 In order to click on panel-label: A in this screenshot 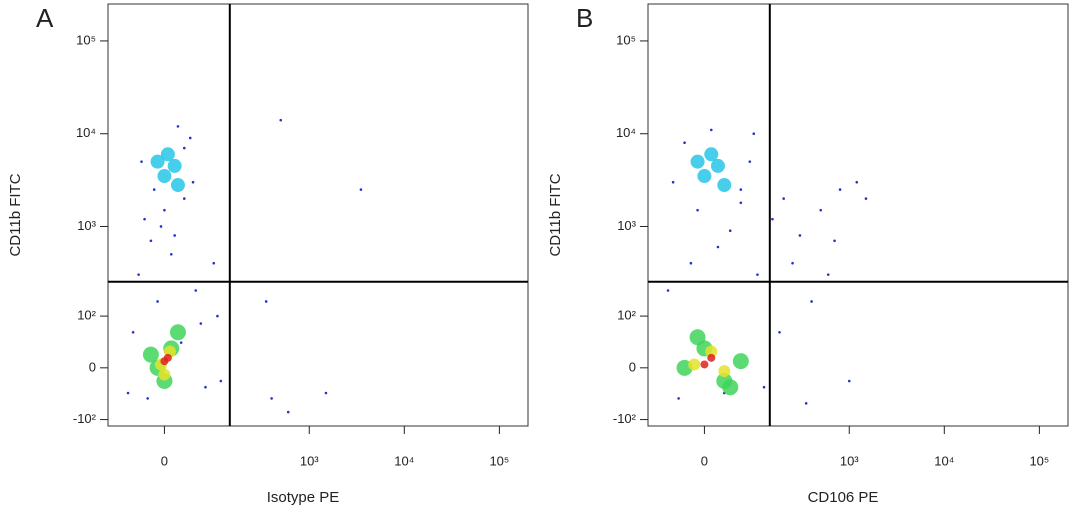, I will do `click(45, 18)`.